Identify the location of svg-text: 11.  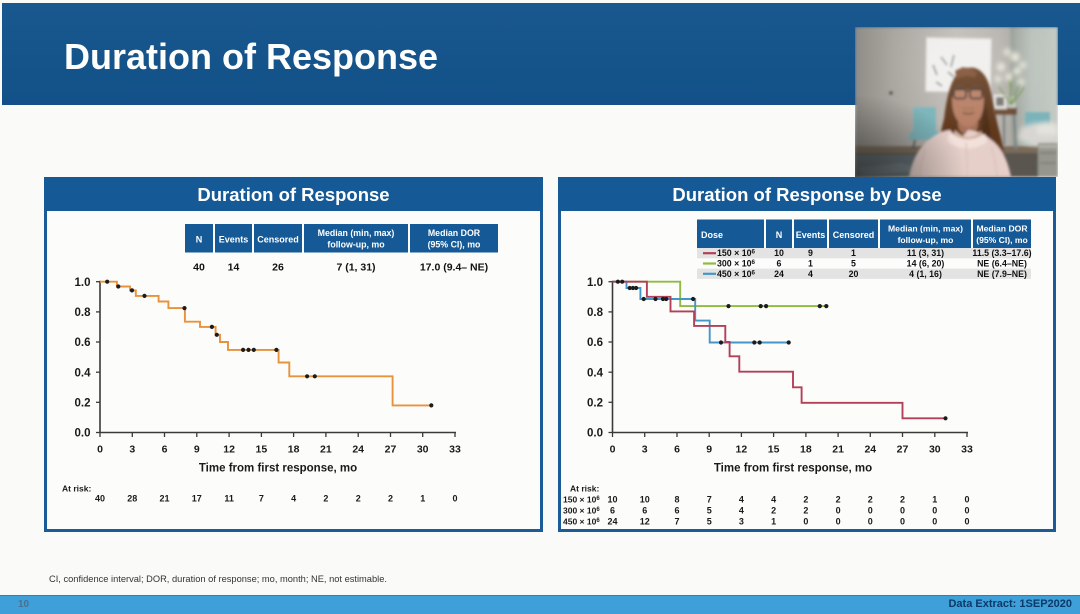
(229, 499).